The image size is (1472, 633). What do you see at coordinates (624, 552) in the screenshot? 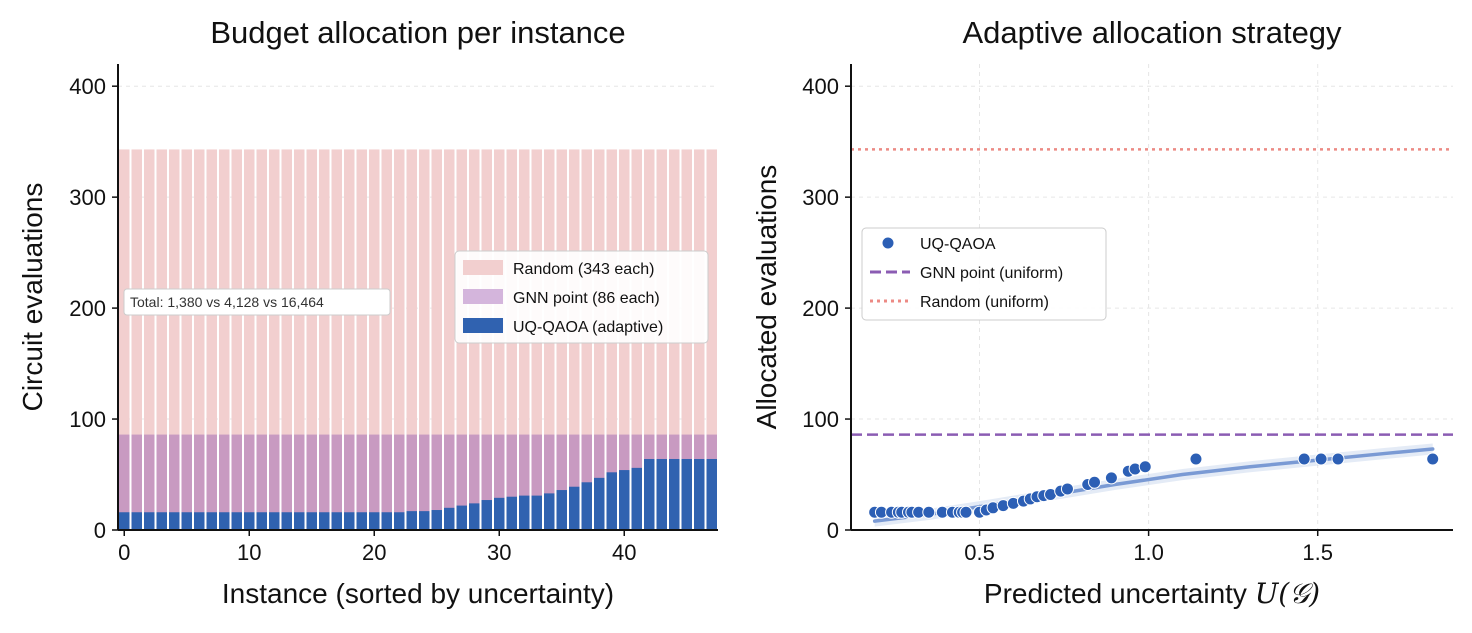
I see `left-x-tick-label: 40` at bounding box center [624, 552].